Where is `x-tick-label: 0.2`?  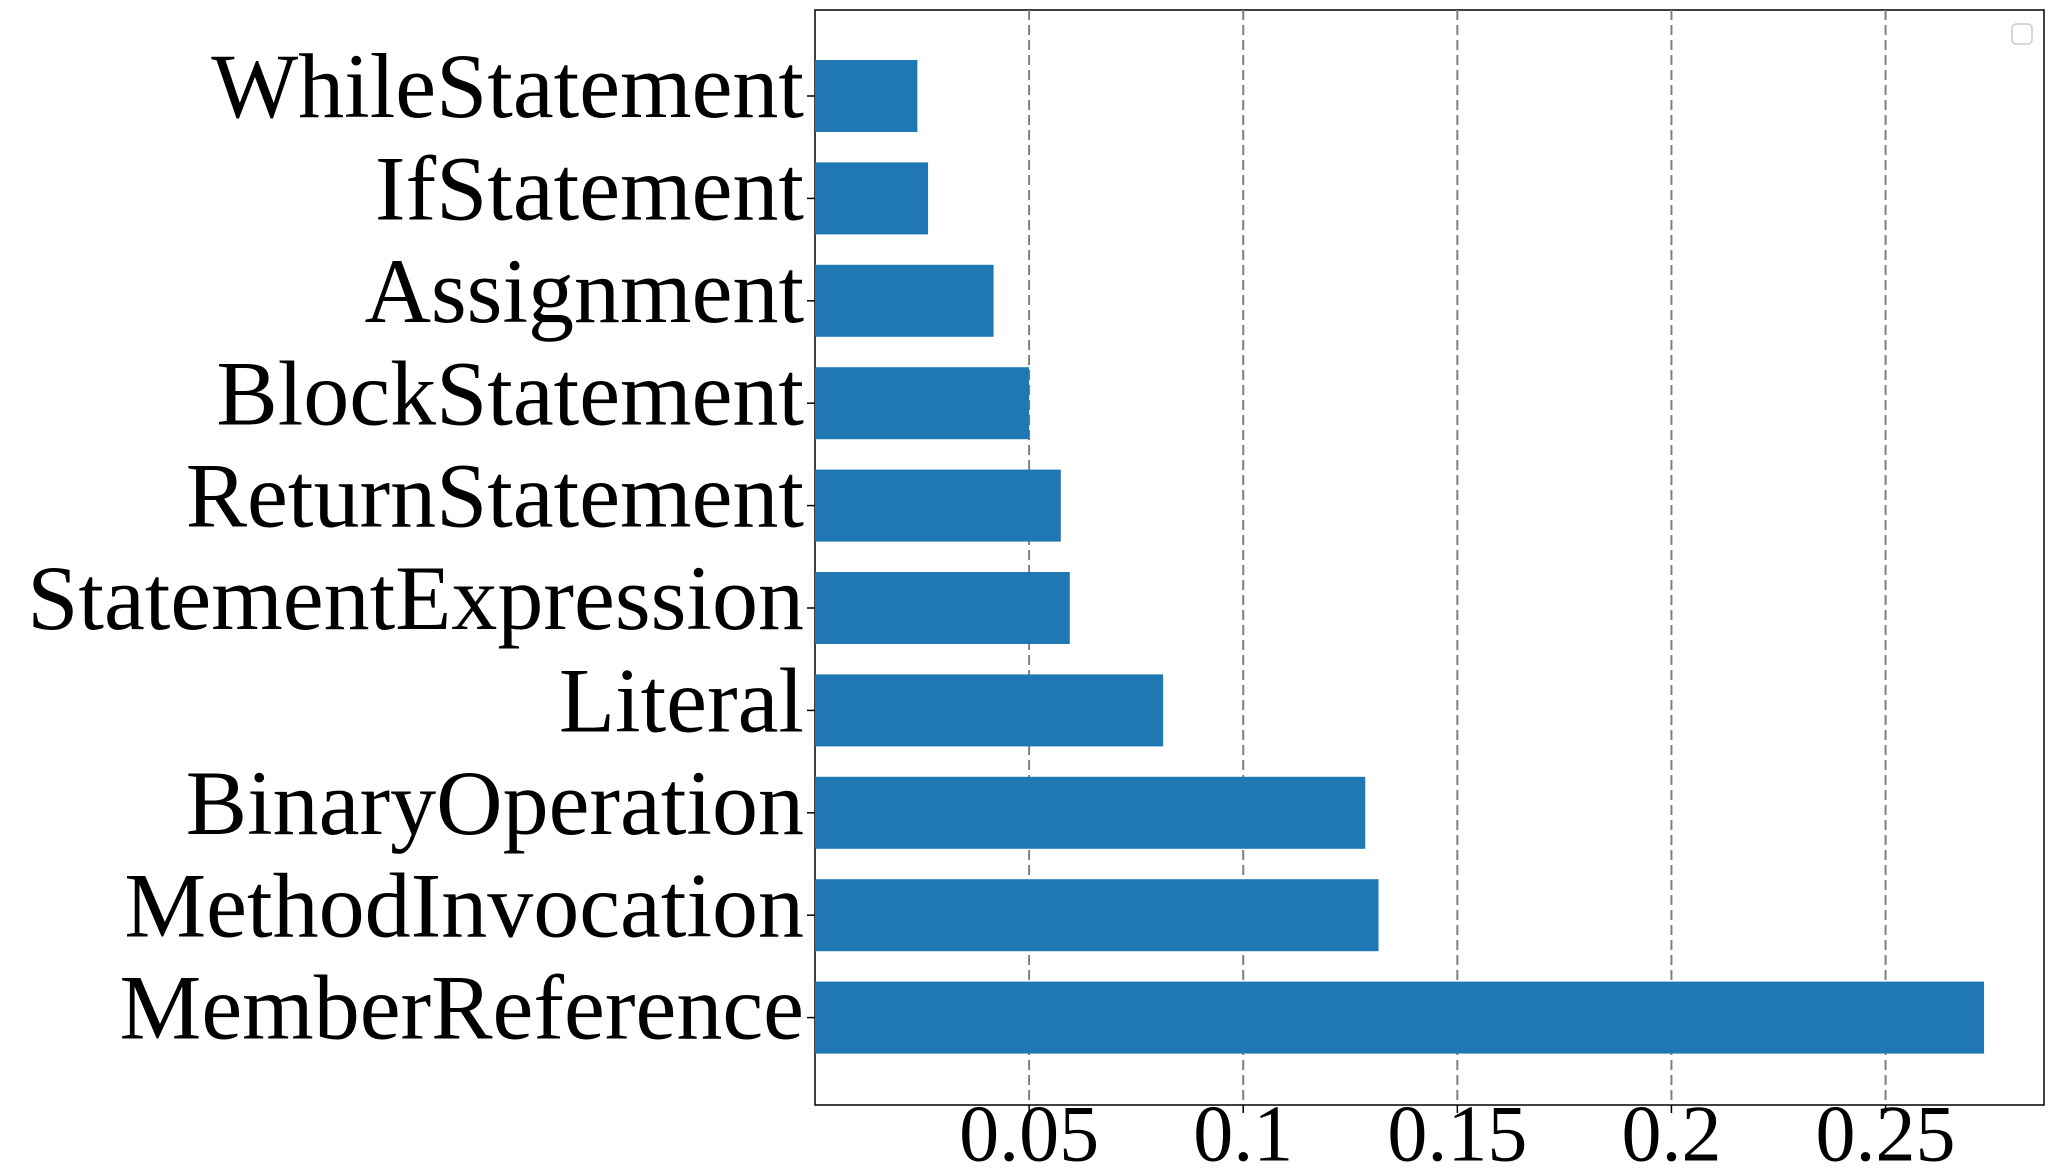 x-tick-label: 0.2 is located at coordinates (1671, 1131).